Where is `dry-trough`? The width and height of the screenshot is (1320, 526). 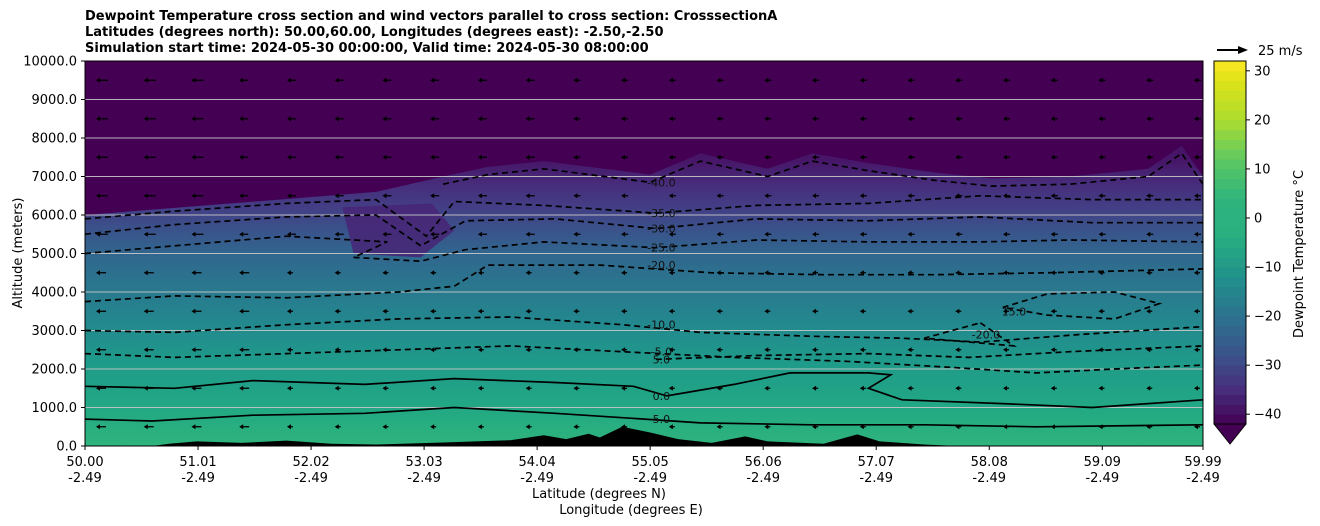
dry-trough is located at coordinates (398, 230).